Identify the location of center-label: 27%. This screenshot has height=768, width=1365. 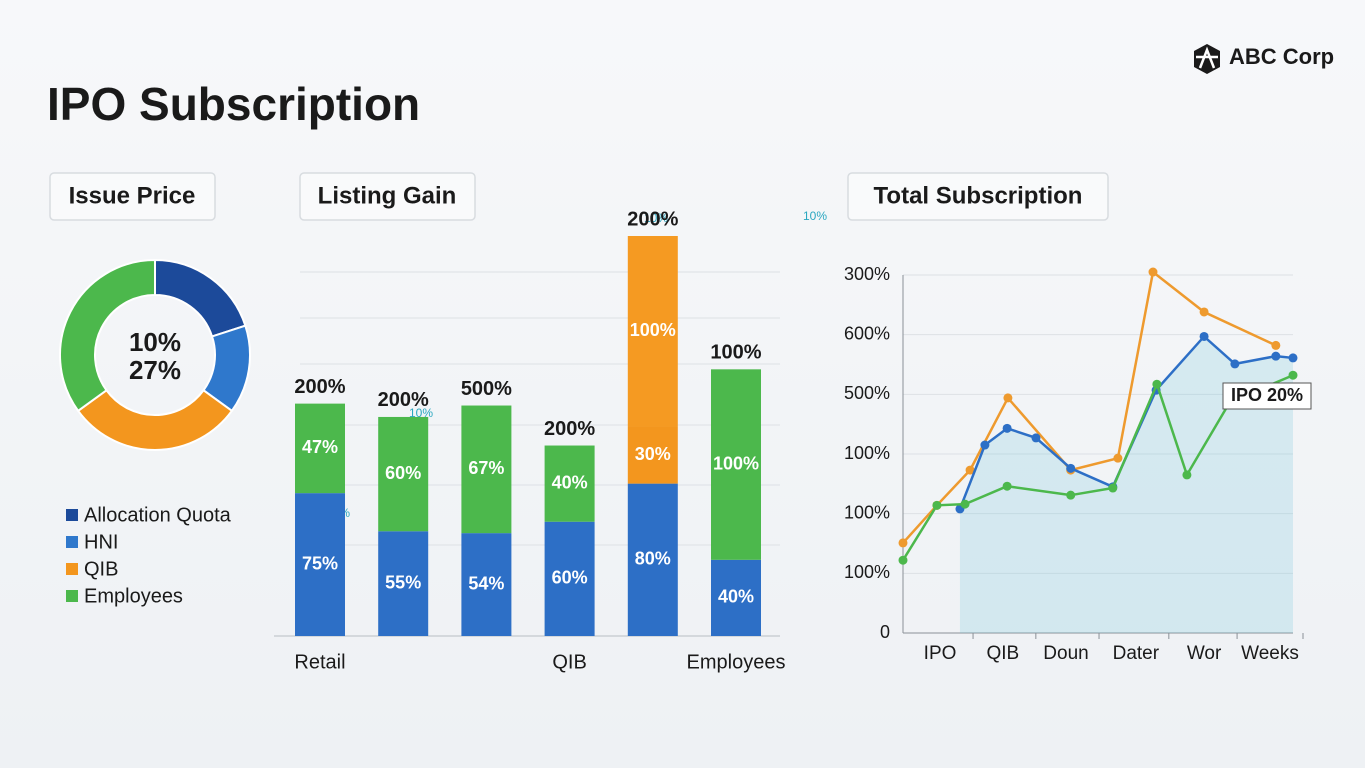
(155, 370).